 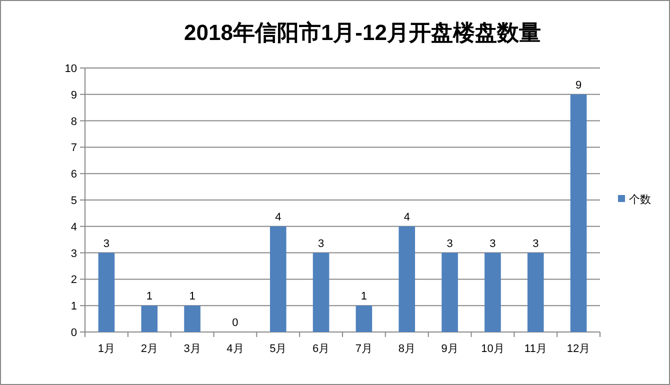 What do you see at coordinates (73, 95) in the screenshot?
I see `y-tick-label: 9` at bounding box center [73, 95].